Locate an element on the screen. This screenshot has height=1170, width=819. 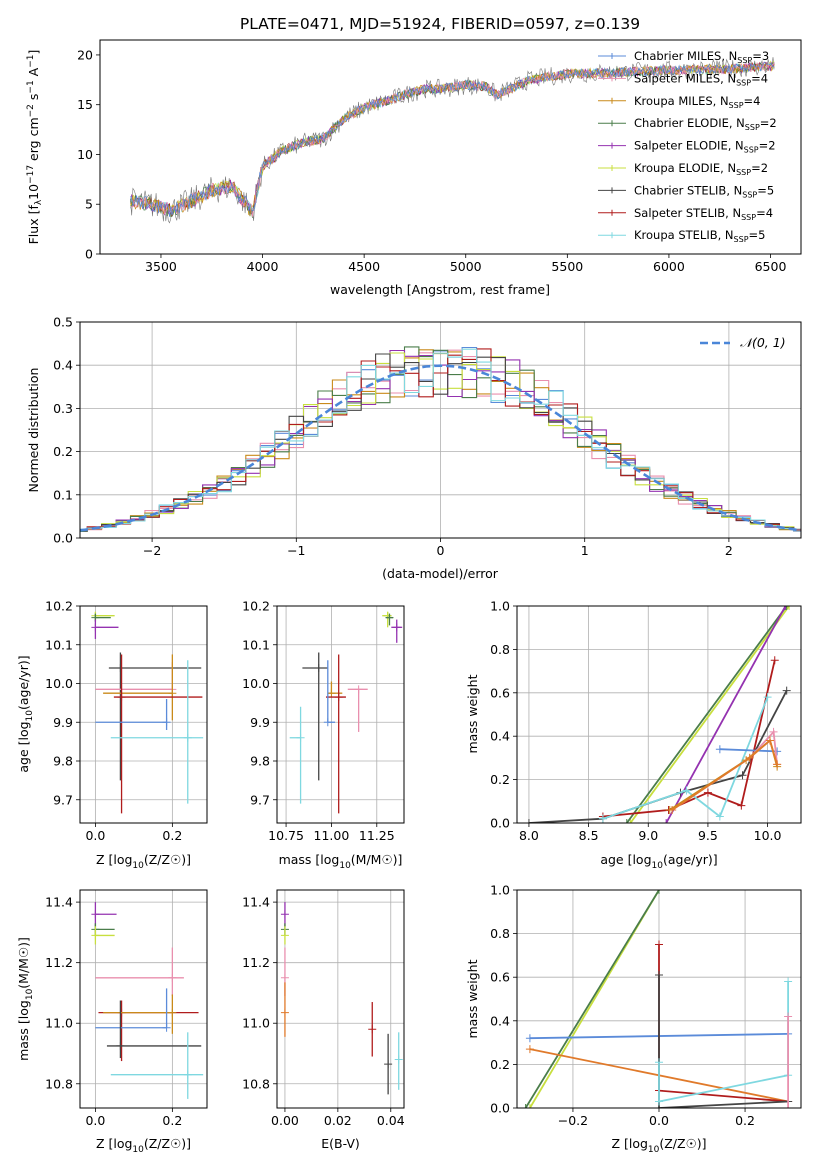
legend-entry: Chabrier MILES, NSSP=3 is located at coordinates (701, 57).